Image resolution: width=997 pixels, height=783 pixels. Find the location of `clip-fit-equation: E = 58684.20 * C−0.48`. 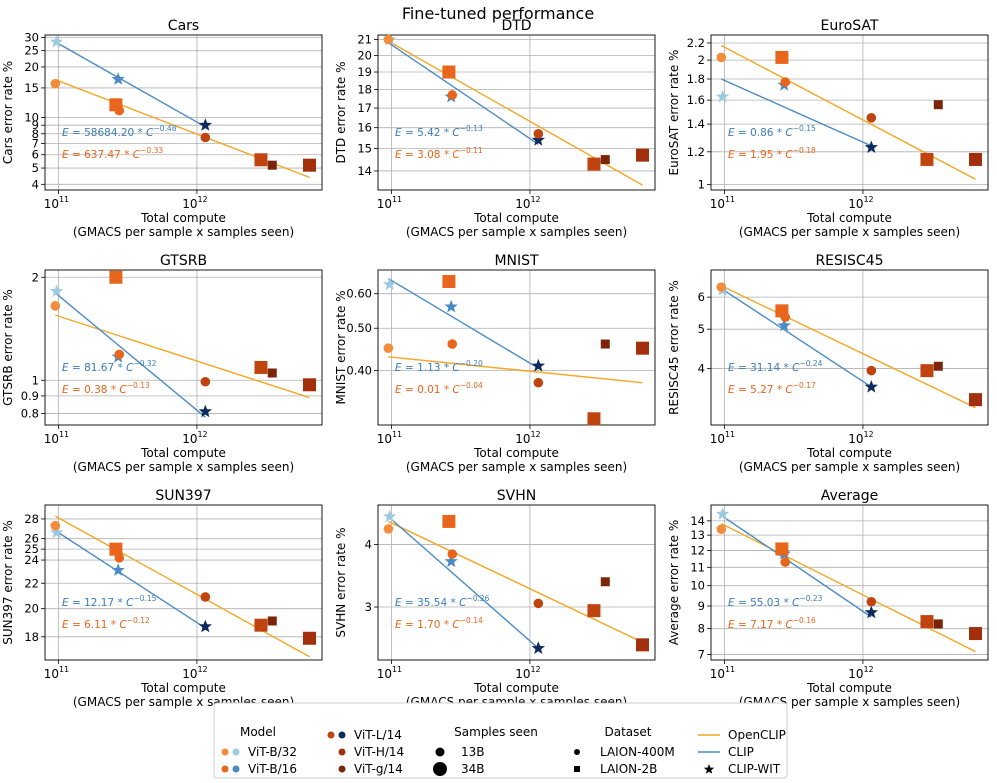

clip-fit-equation: E = 58684.20 * C−0.48 is located at coordinates (119, 131).